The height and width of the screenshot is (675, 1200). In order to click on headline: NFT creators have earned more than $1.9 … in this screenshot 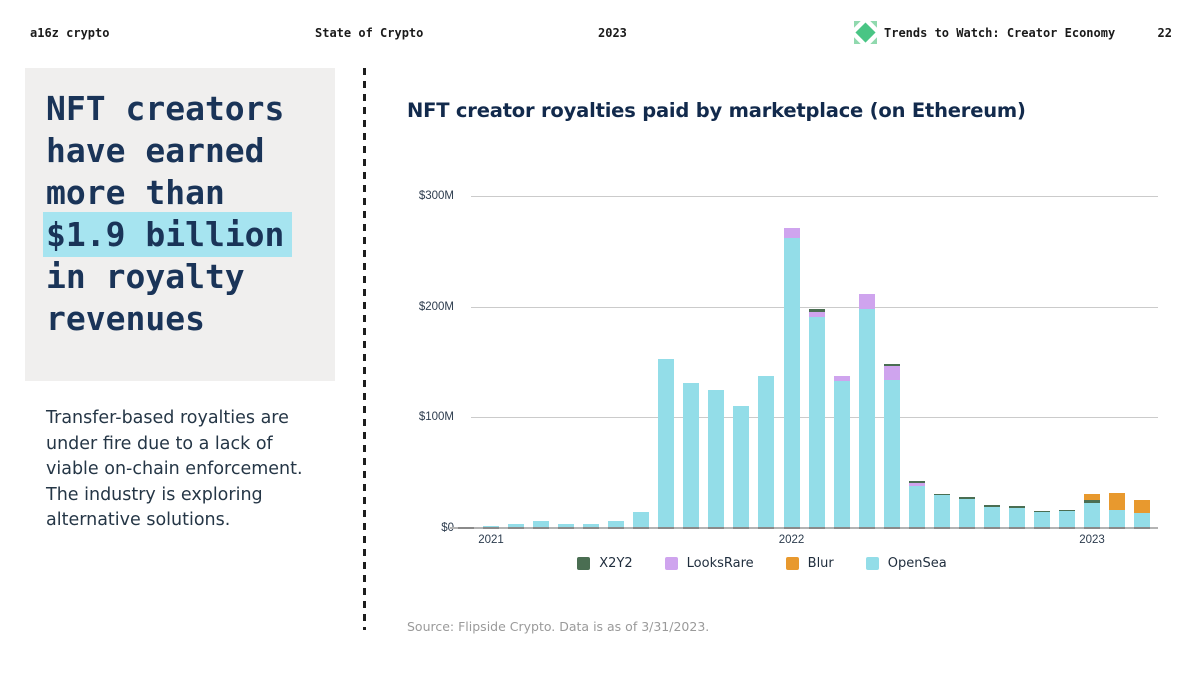, I will do `click(168, 214)`.